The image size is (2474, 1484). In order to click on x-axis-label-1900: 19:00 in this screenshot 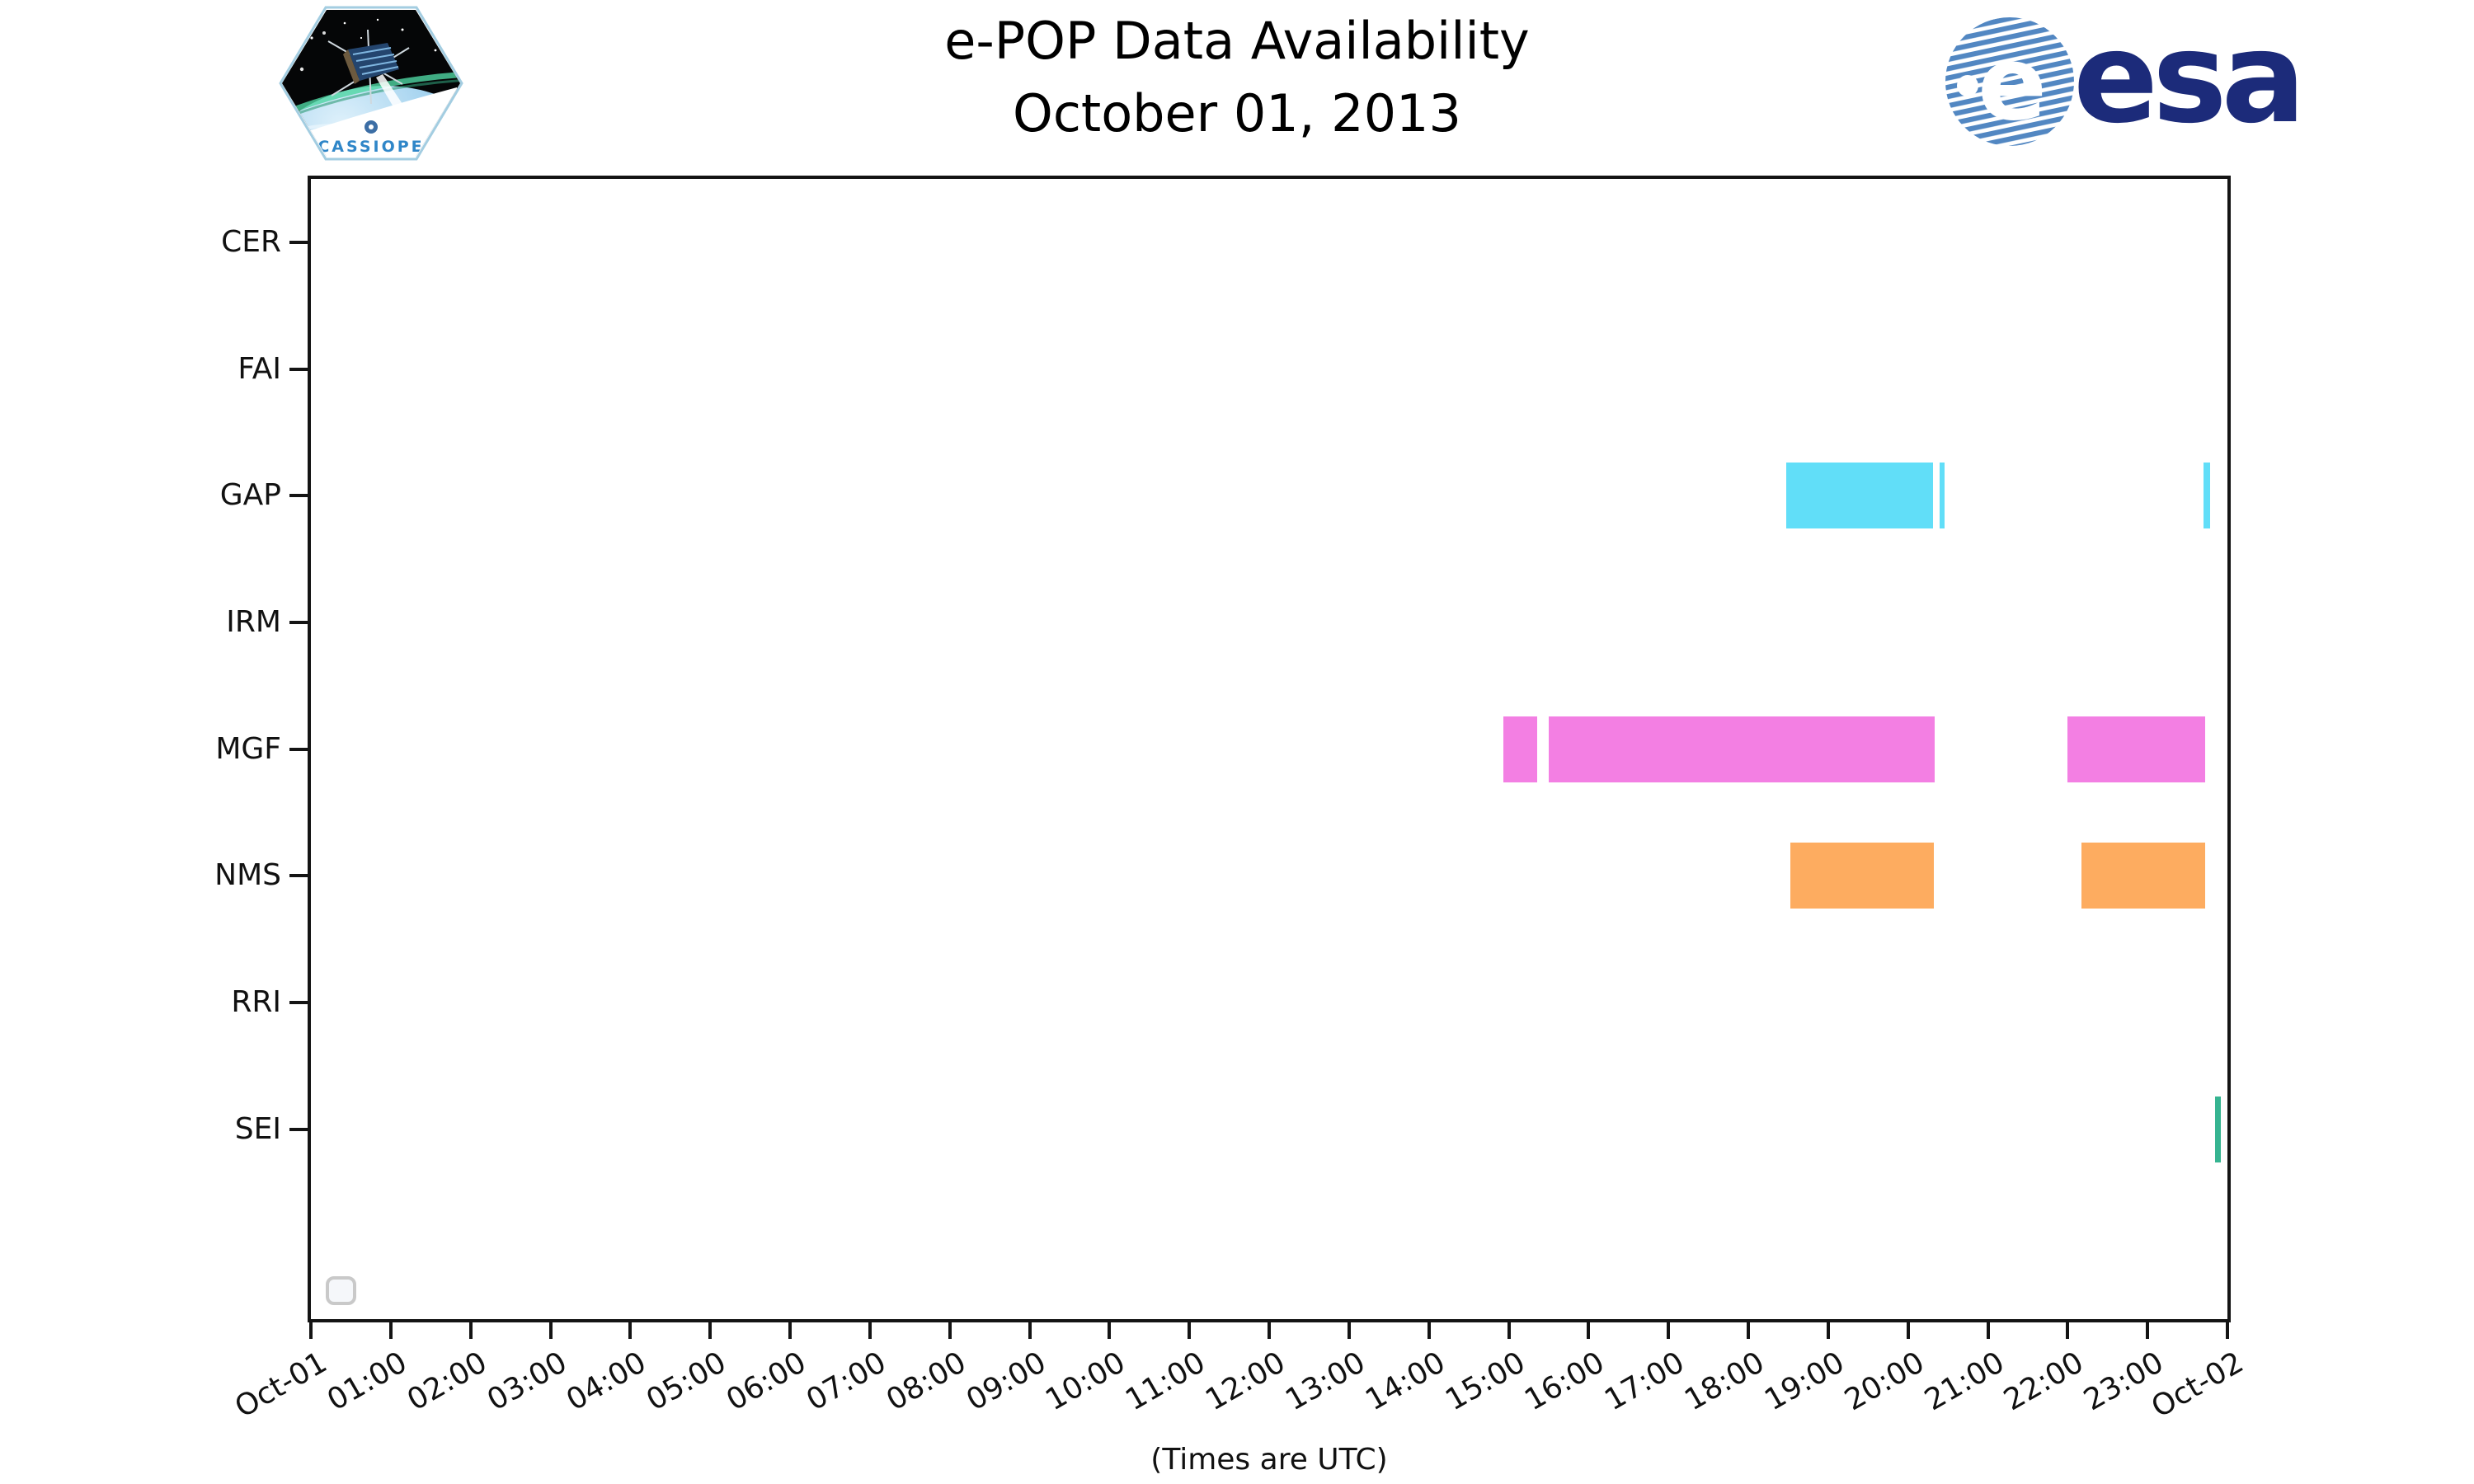, I will do `click(1804, 1381)`.